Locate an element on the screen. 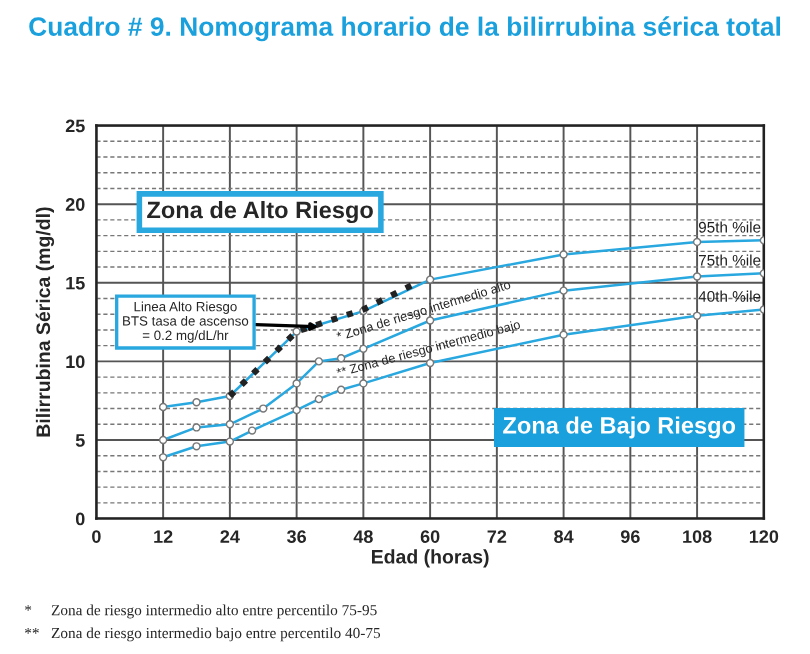  y-tick-label: 15 is located at coordinates (75, 283).